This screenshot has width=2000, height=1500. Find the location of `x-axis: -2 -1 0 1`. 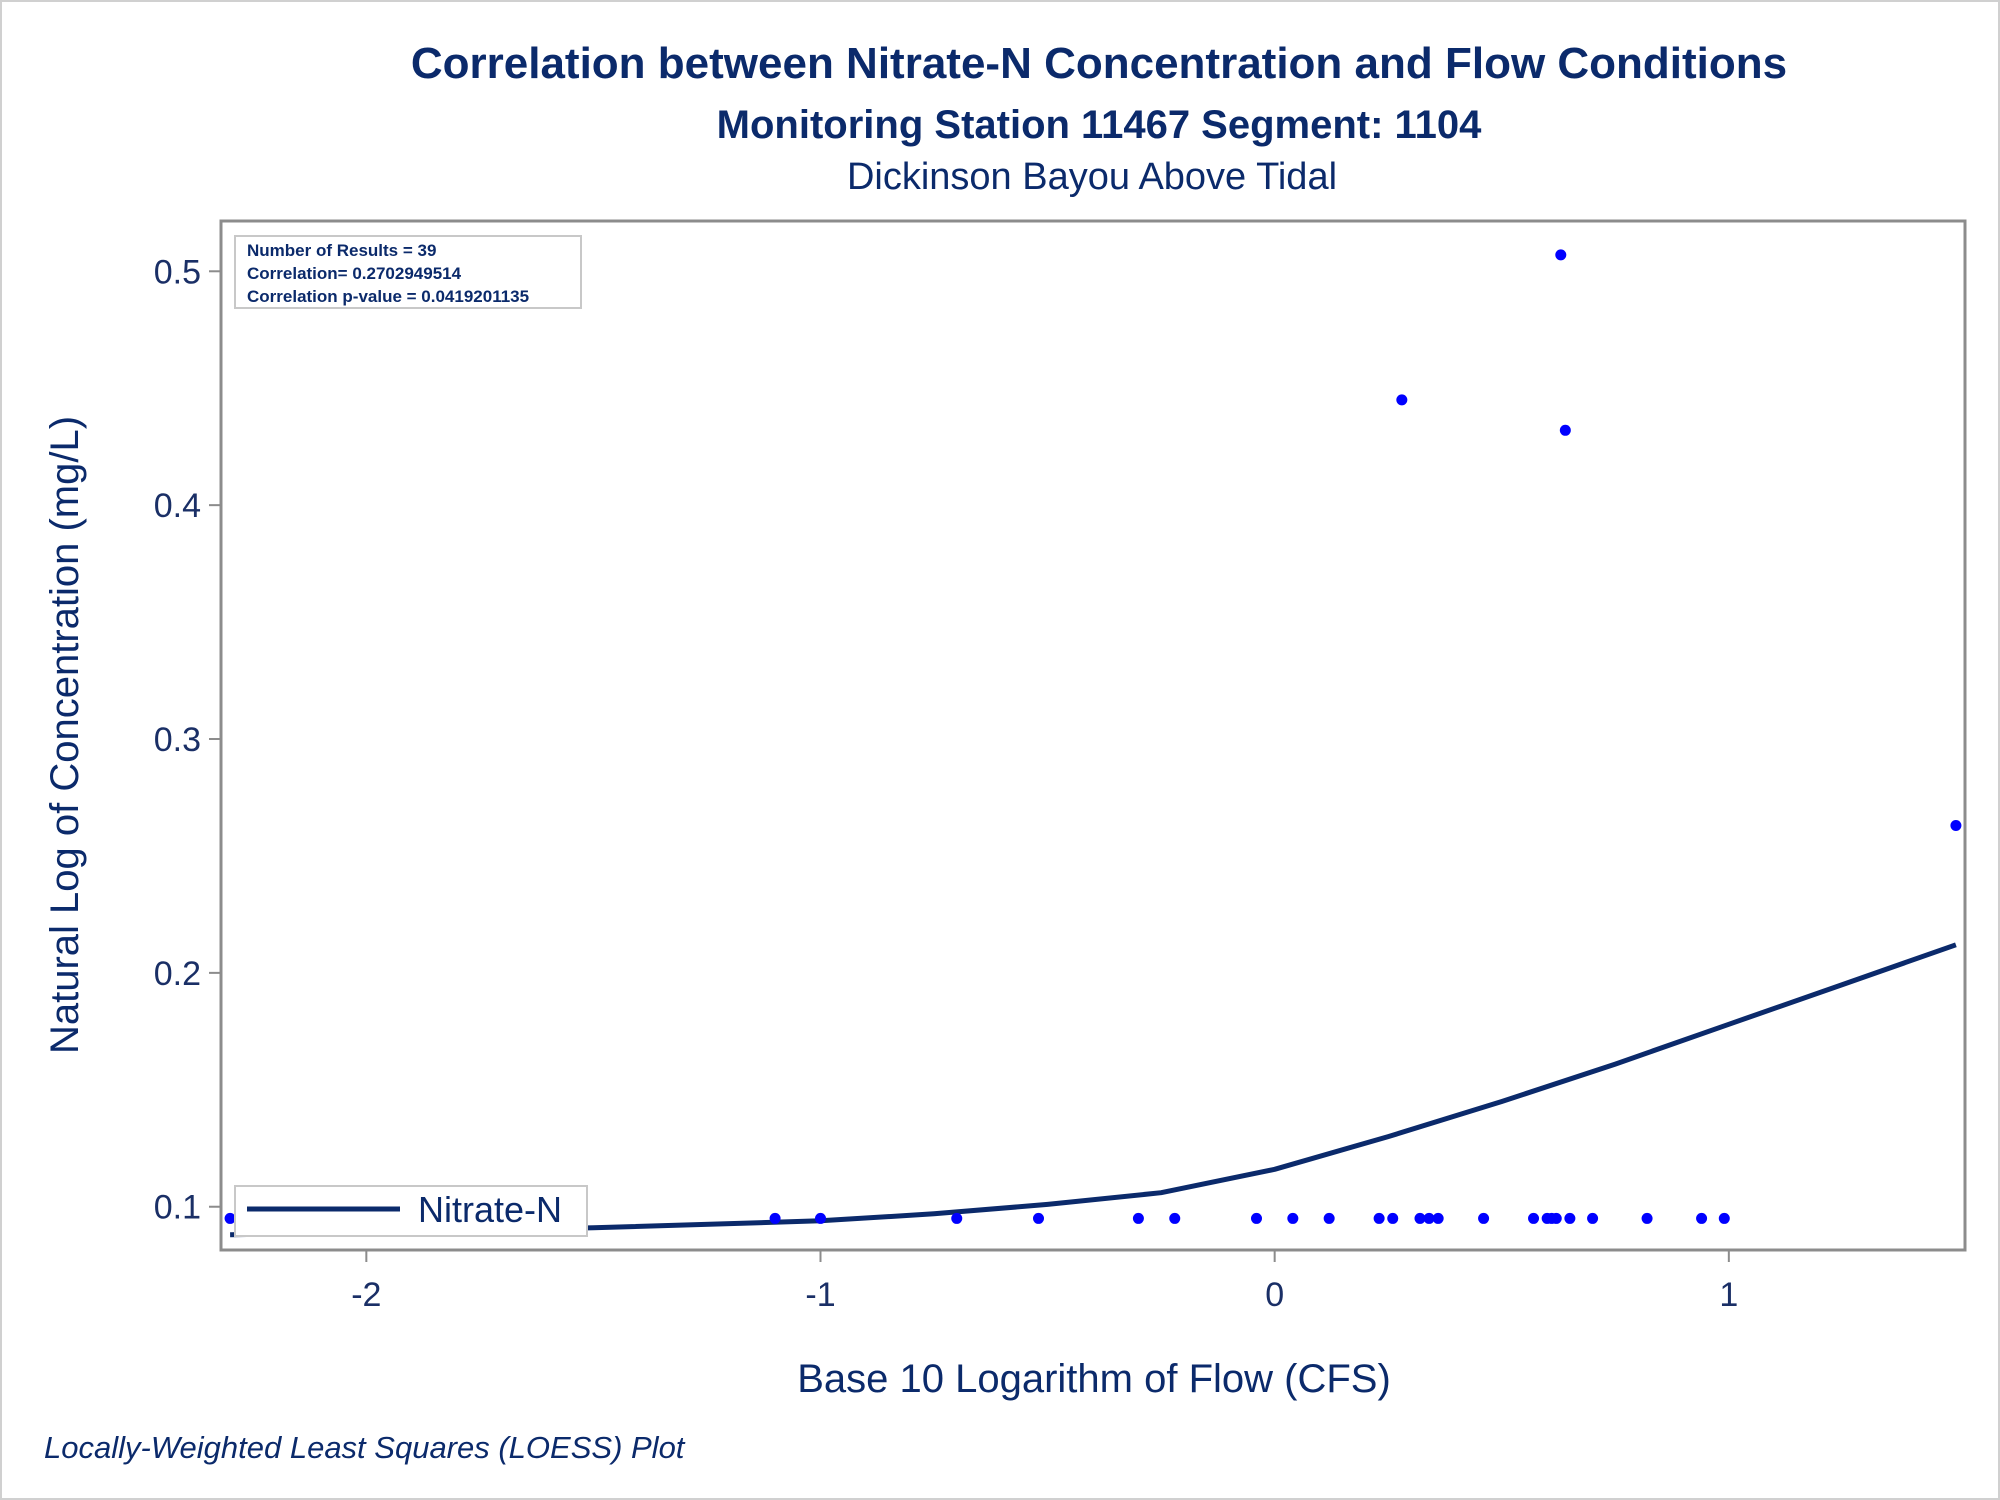

x-axis: -2 -1 0 1 is located at coordinates (1044, 1282).